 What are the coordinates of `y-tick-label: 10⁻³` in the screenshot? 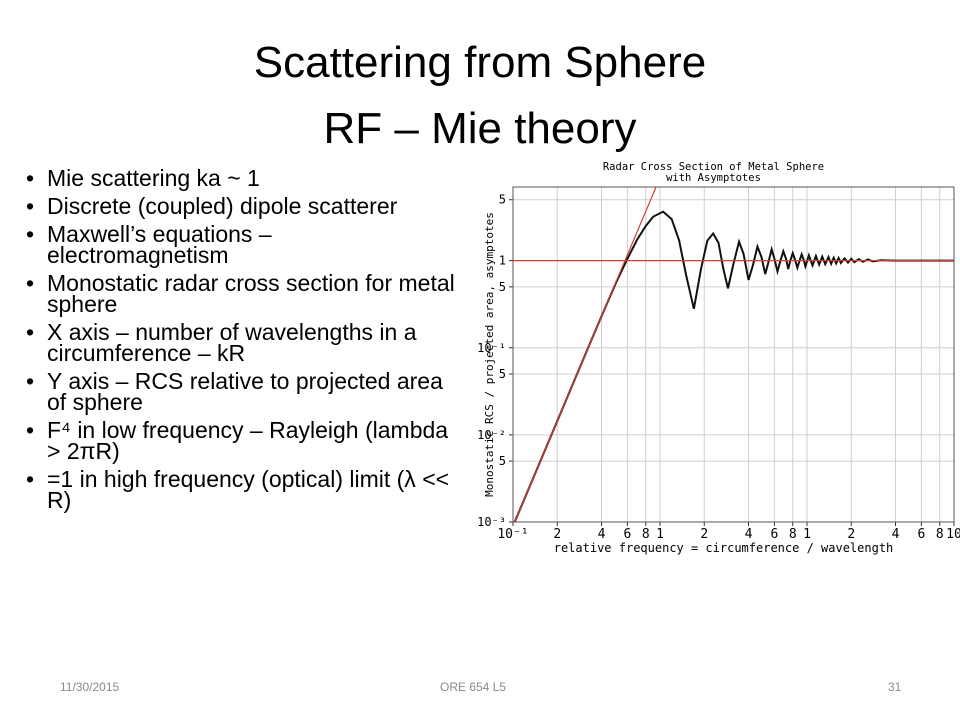 It's located at (491, 522).